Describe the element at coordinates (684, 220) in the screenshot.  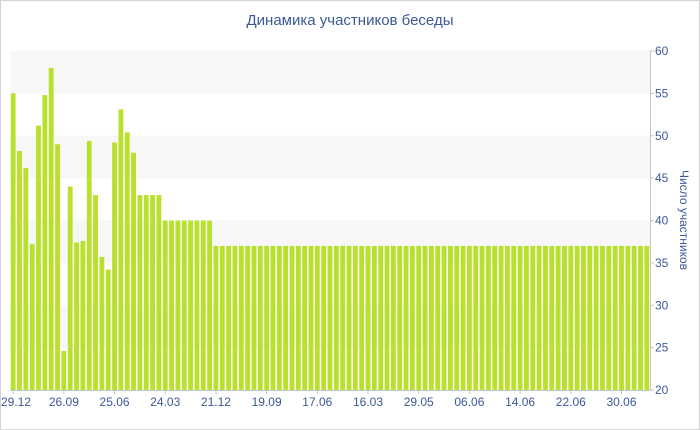
I see `y-axis-label: Число участников` at that location.